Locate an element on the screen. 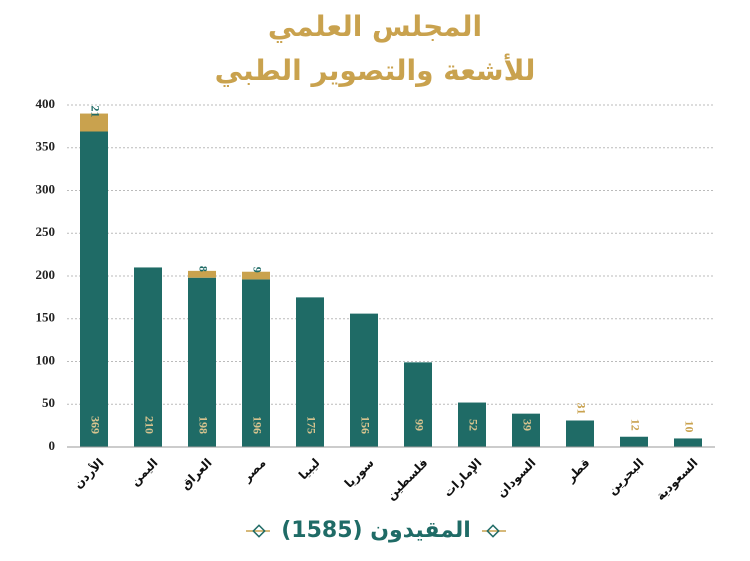  x-tick-label: الأردن is located at coordinates (88, 473).